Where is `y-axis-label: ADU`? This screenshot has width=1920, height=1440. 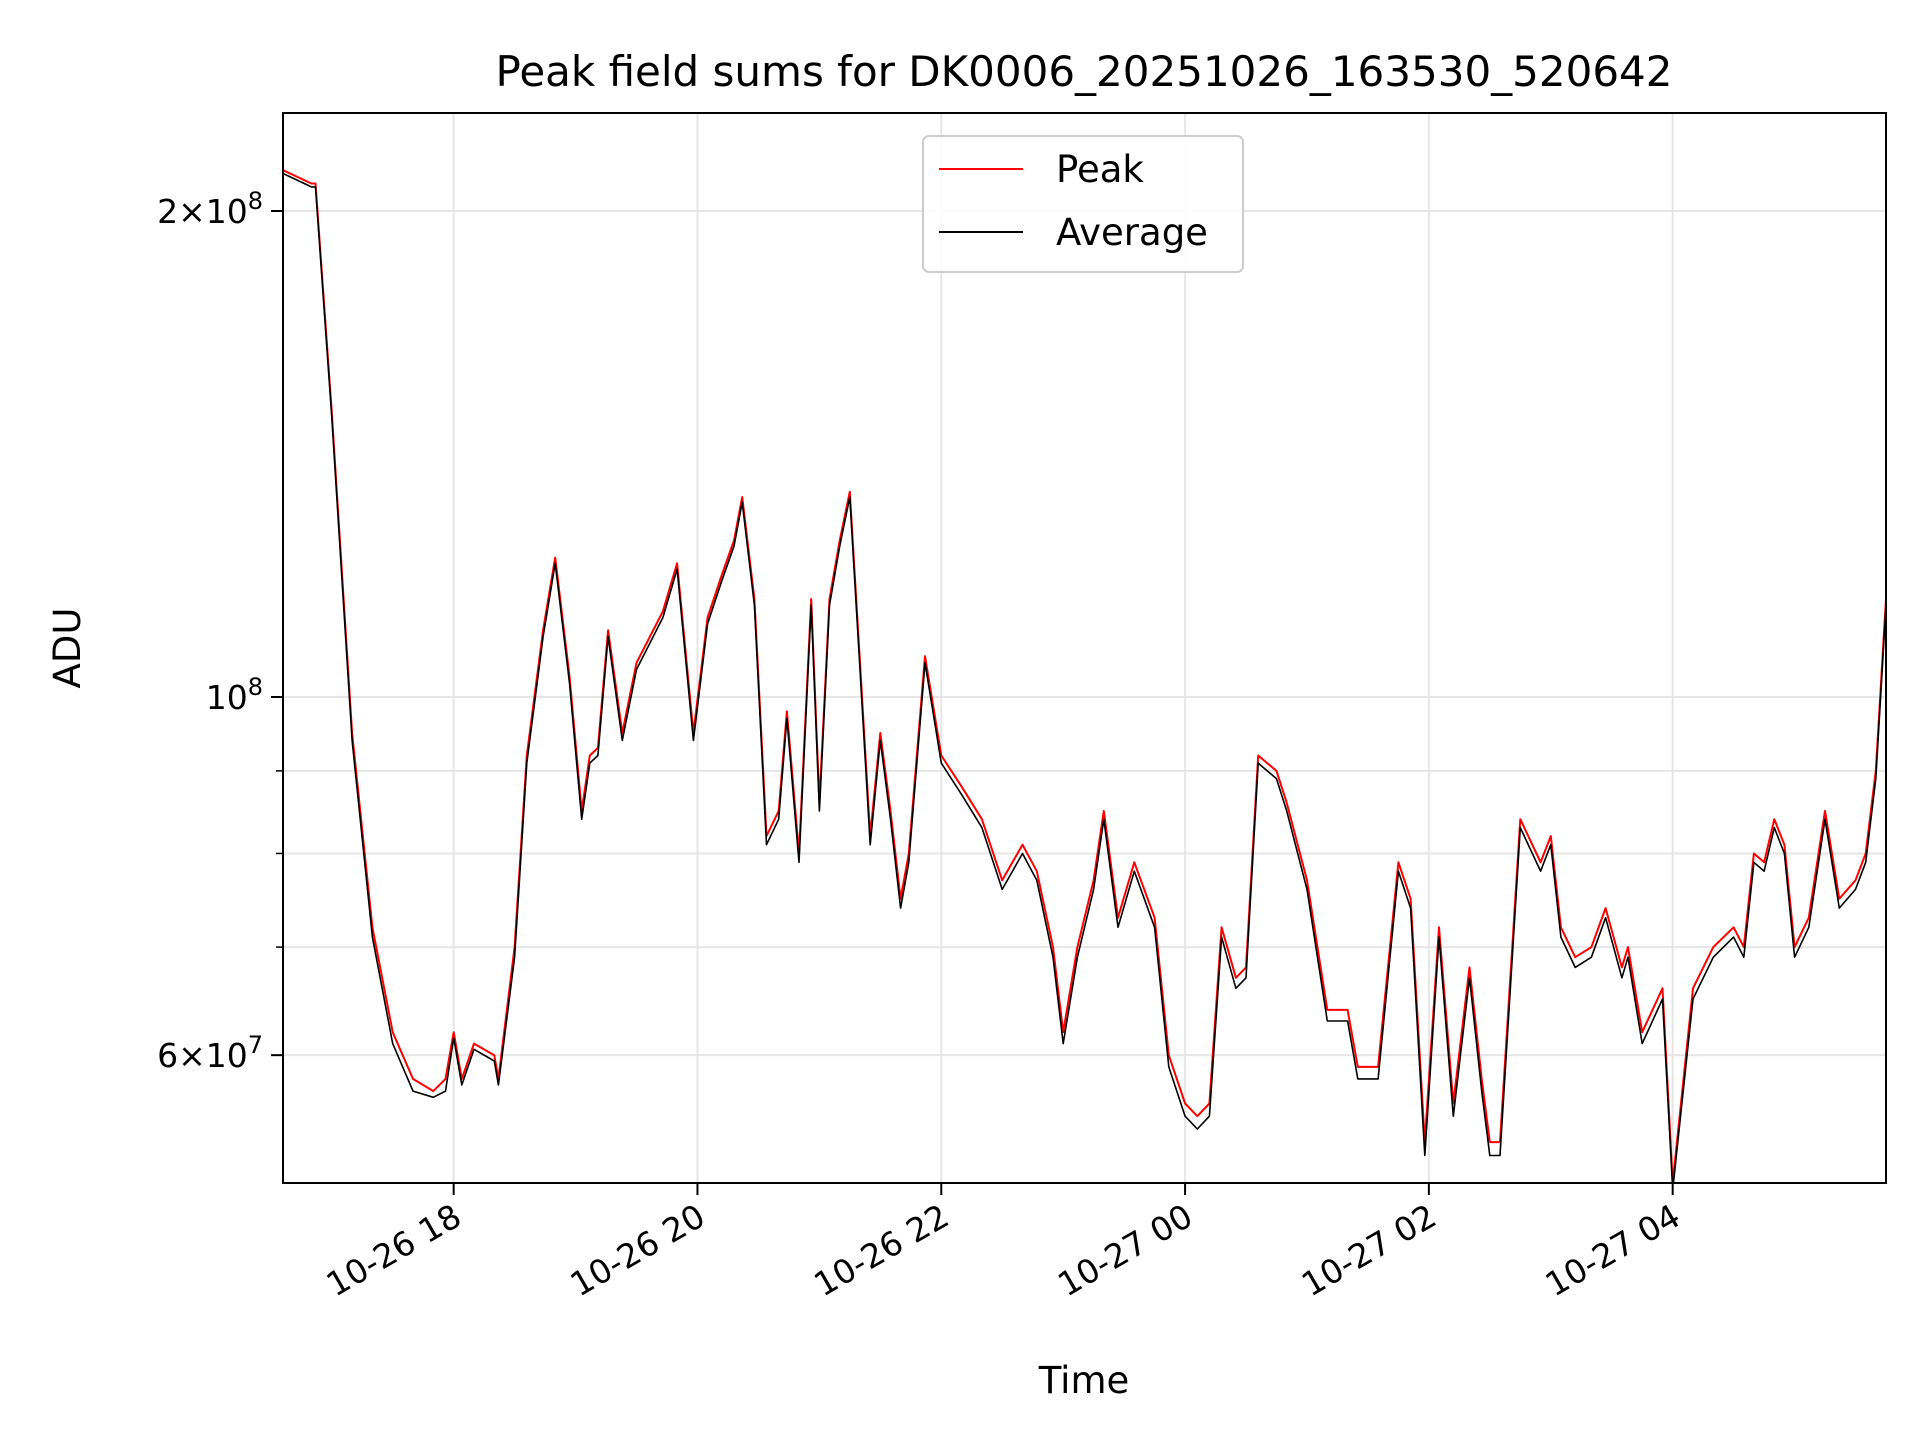
y-axis-label: ADU is located at coordinates (67, 648).